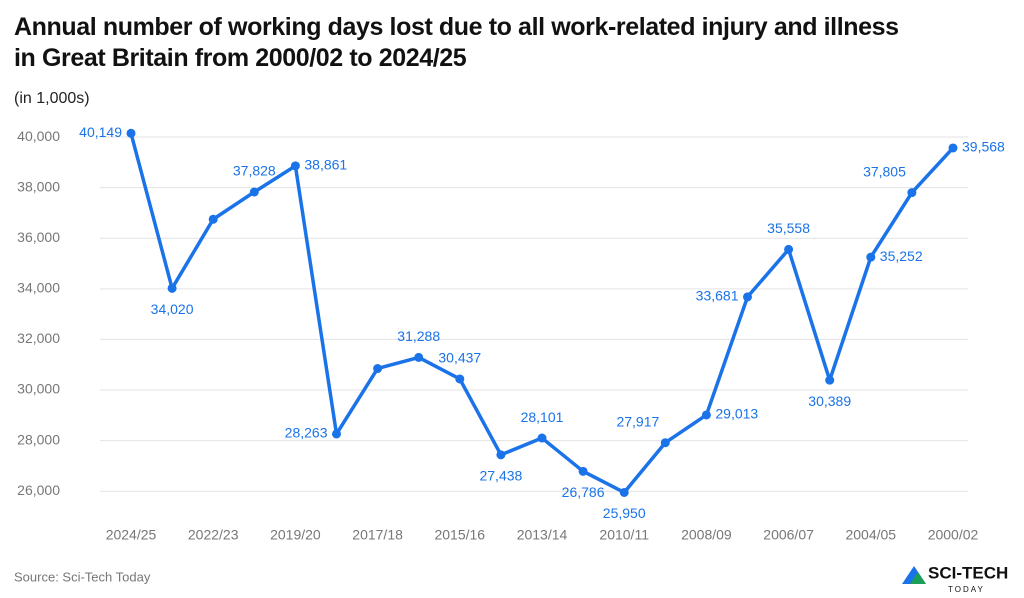 The height and width of the screenshot is (598, 1024). Describe the element at coordinates (82, 576) in the screenshot. I see `source: Source: Sci-Tech Today` at that location.